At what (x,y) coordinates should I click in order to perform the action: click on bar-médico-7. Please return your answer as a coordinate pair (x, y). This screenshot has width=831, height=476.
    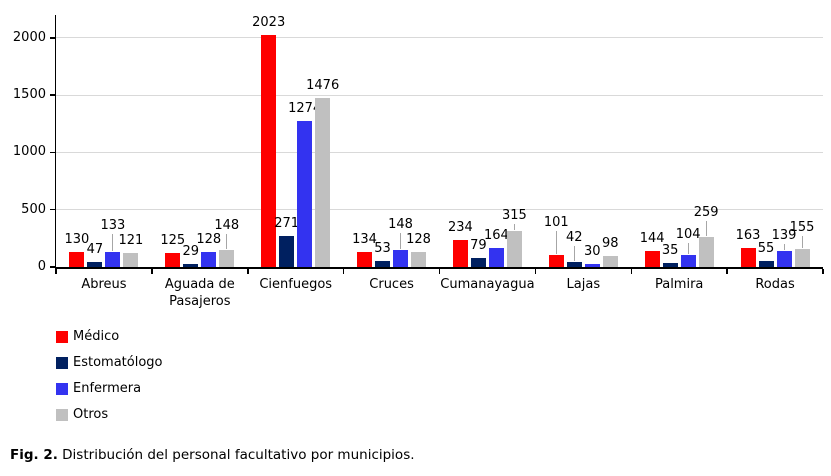
    Looking at the image, I should click on (652, 258).